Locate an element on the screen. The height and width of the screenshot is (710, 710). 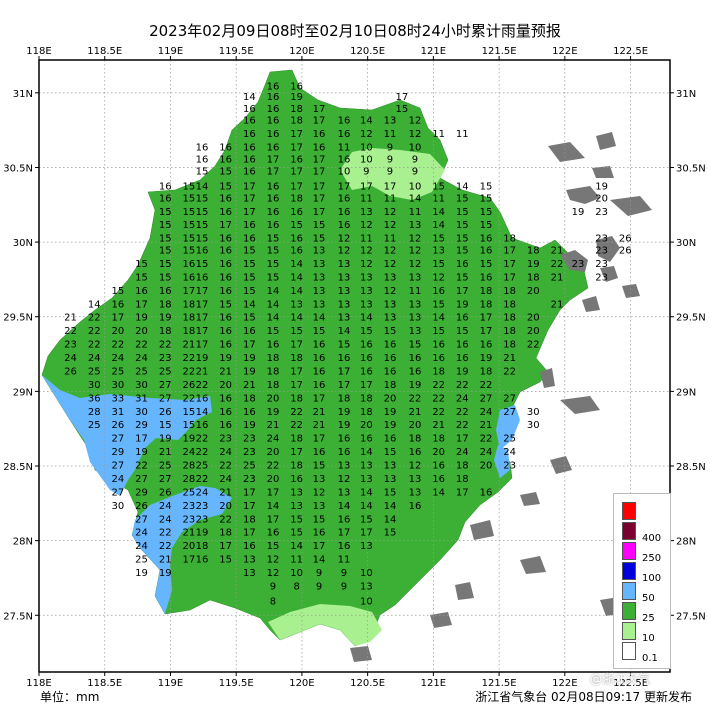
lat-tick-label: 27.5N is located at coordinates (18, 616).